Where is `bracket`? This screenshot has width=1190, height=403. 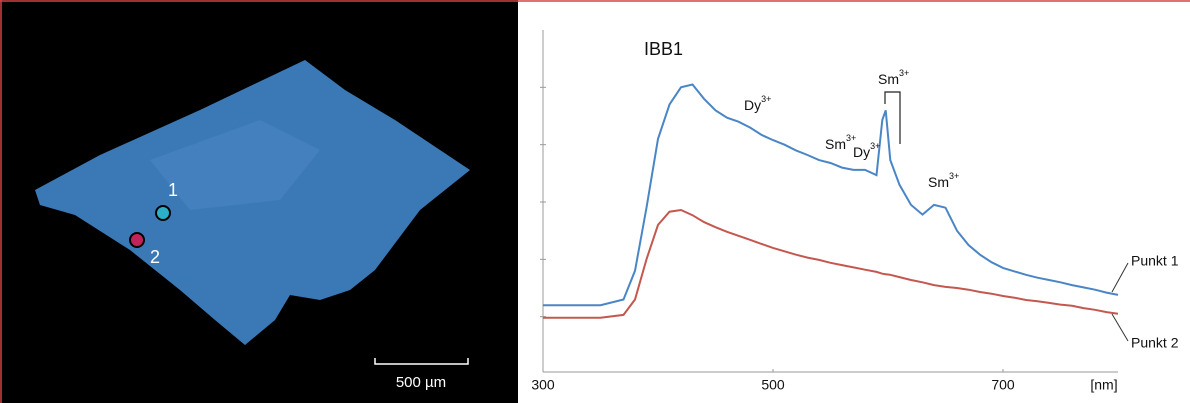
bracket is located at coordinates (892, 117).